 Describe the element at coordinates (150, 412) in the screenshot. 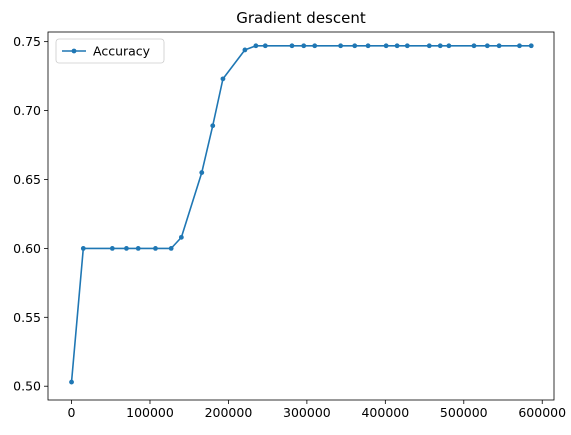

I see `x-tick-label: 100000` at that location.